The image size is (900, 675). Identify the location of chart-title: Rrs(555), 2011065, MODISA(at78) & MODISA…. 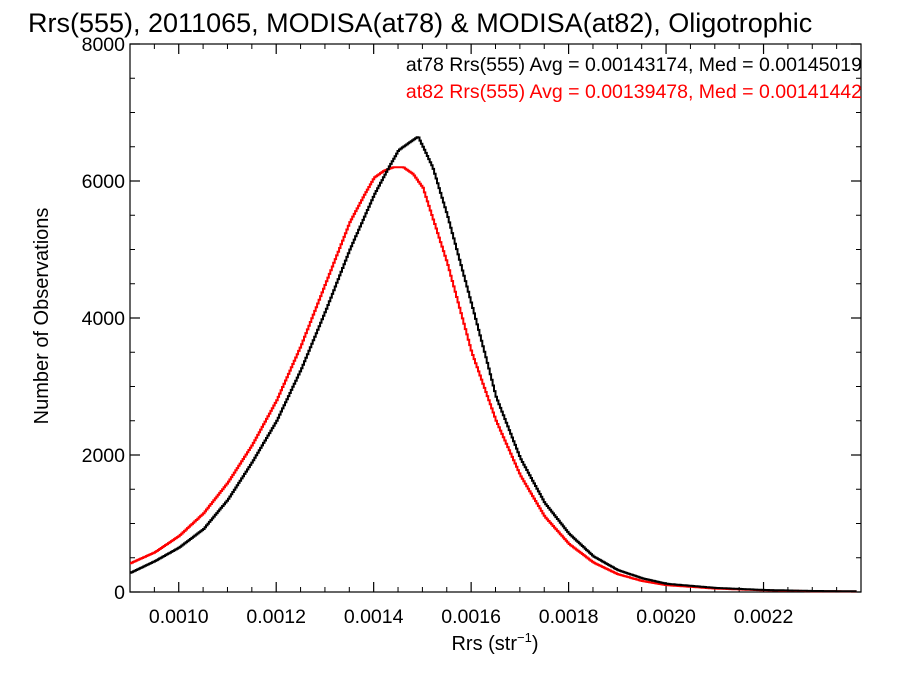
(420, 23).